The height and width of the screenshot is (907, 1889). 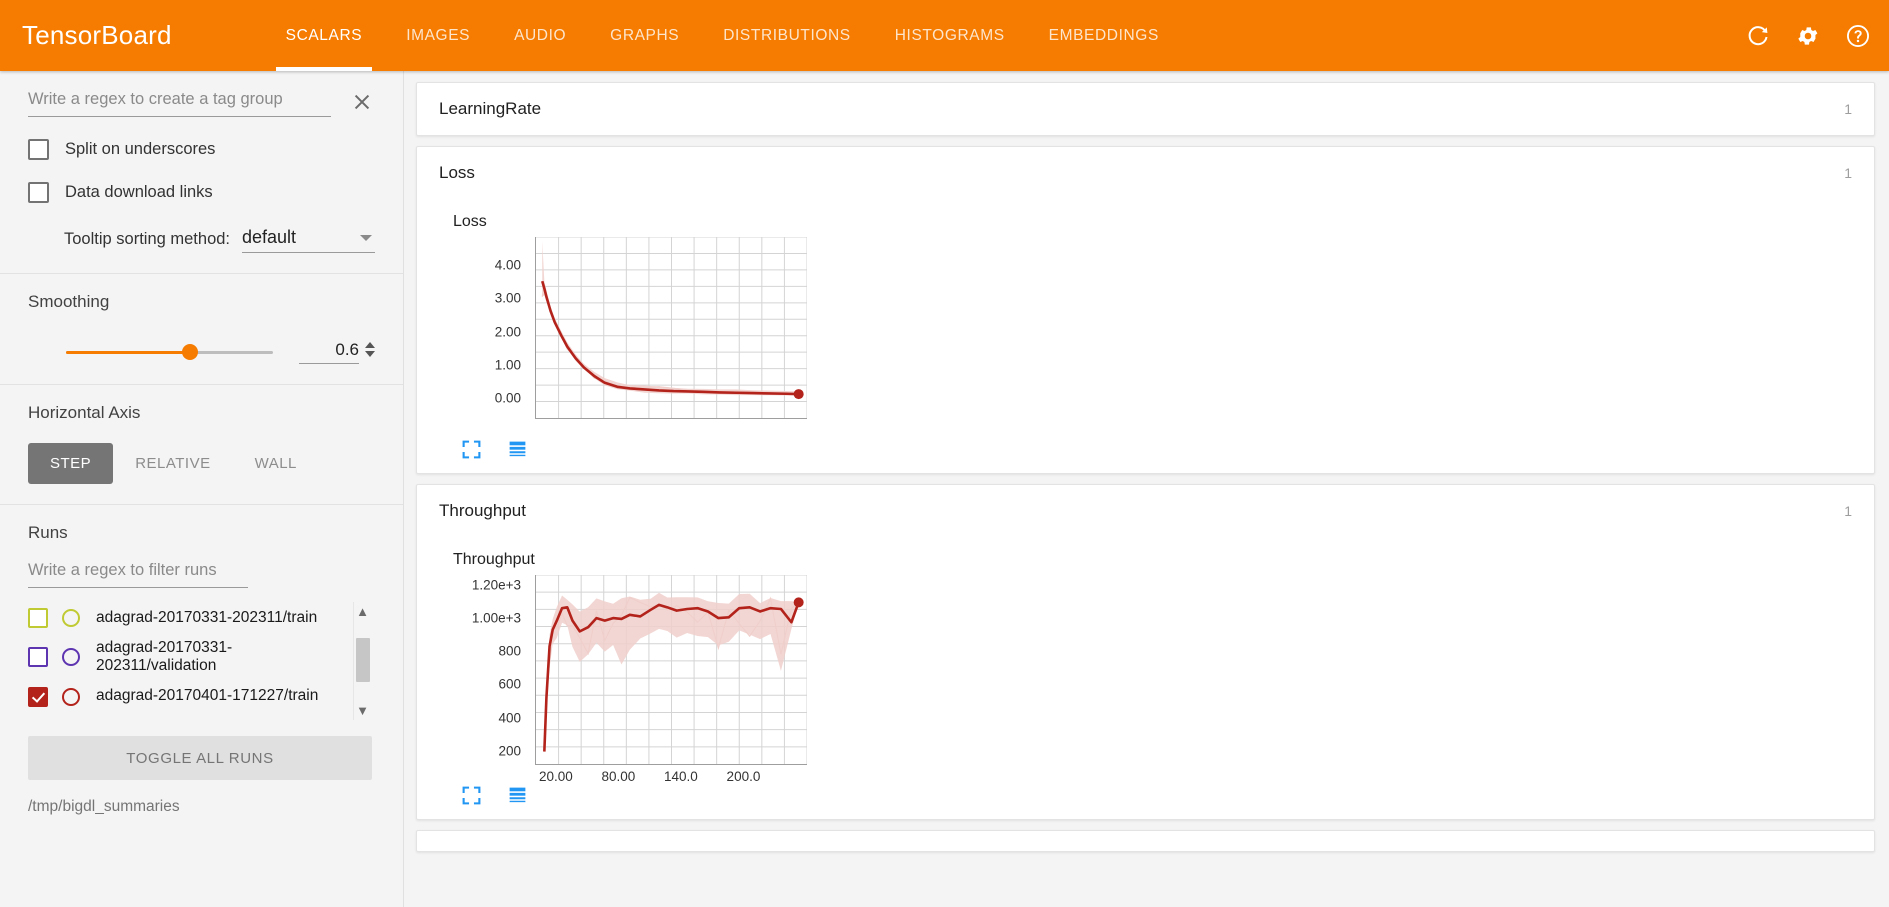 I want to click on chart-title-throughput: Throughput, so click(x=494, y=559).